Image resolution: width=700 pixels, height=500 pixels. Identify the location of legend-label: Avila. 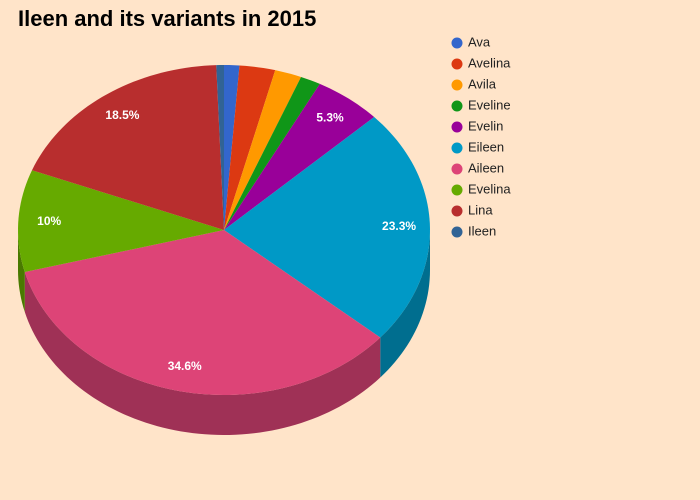
(482, 83).